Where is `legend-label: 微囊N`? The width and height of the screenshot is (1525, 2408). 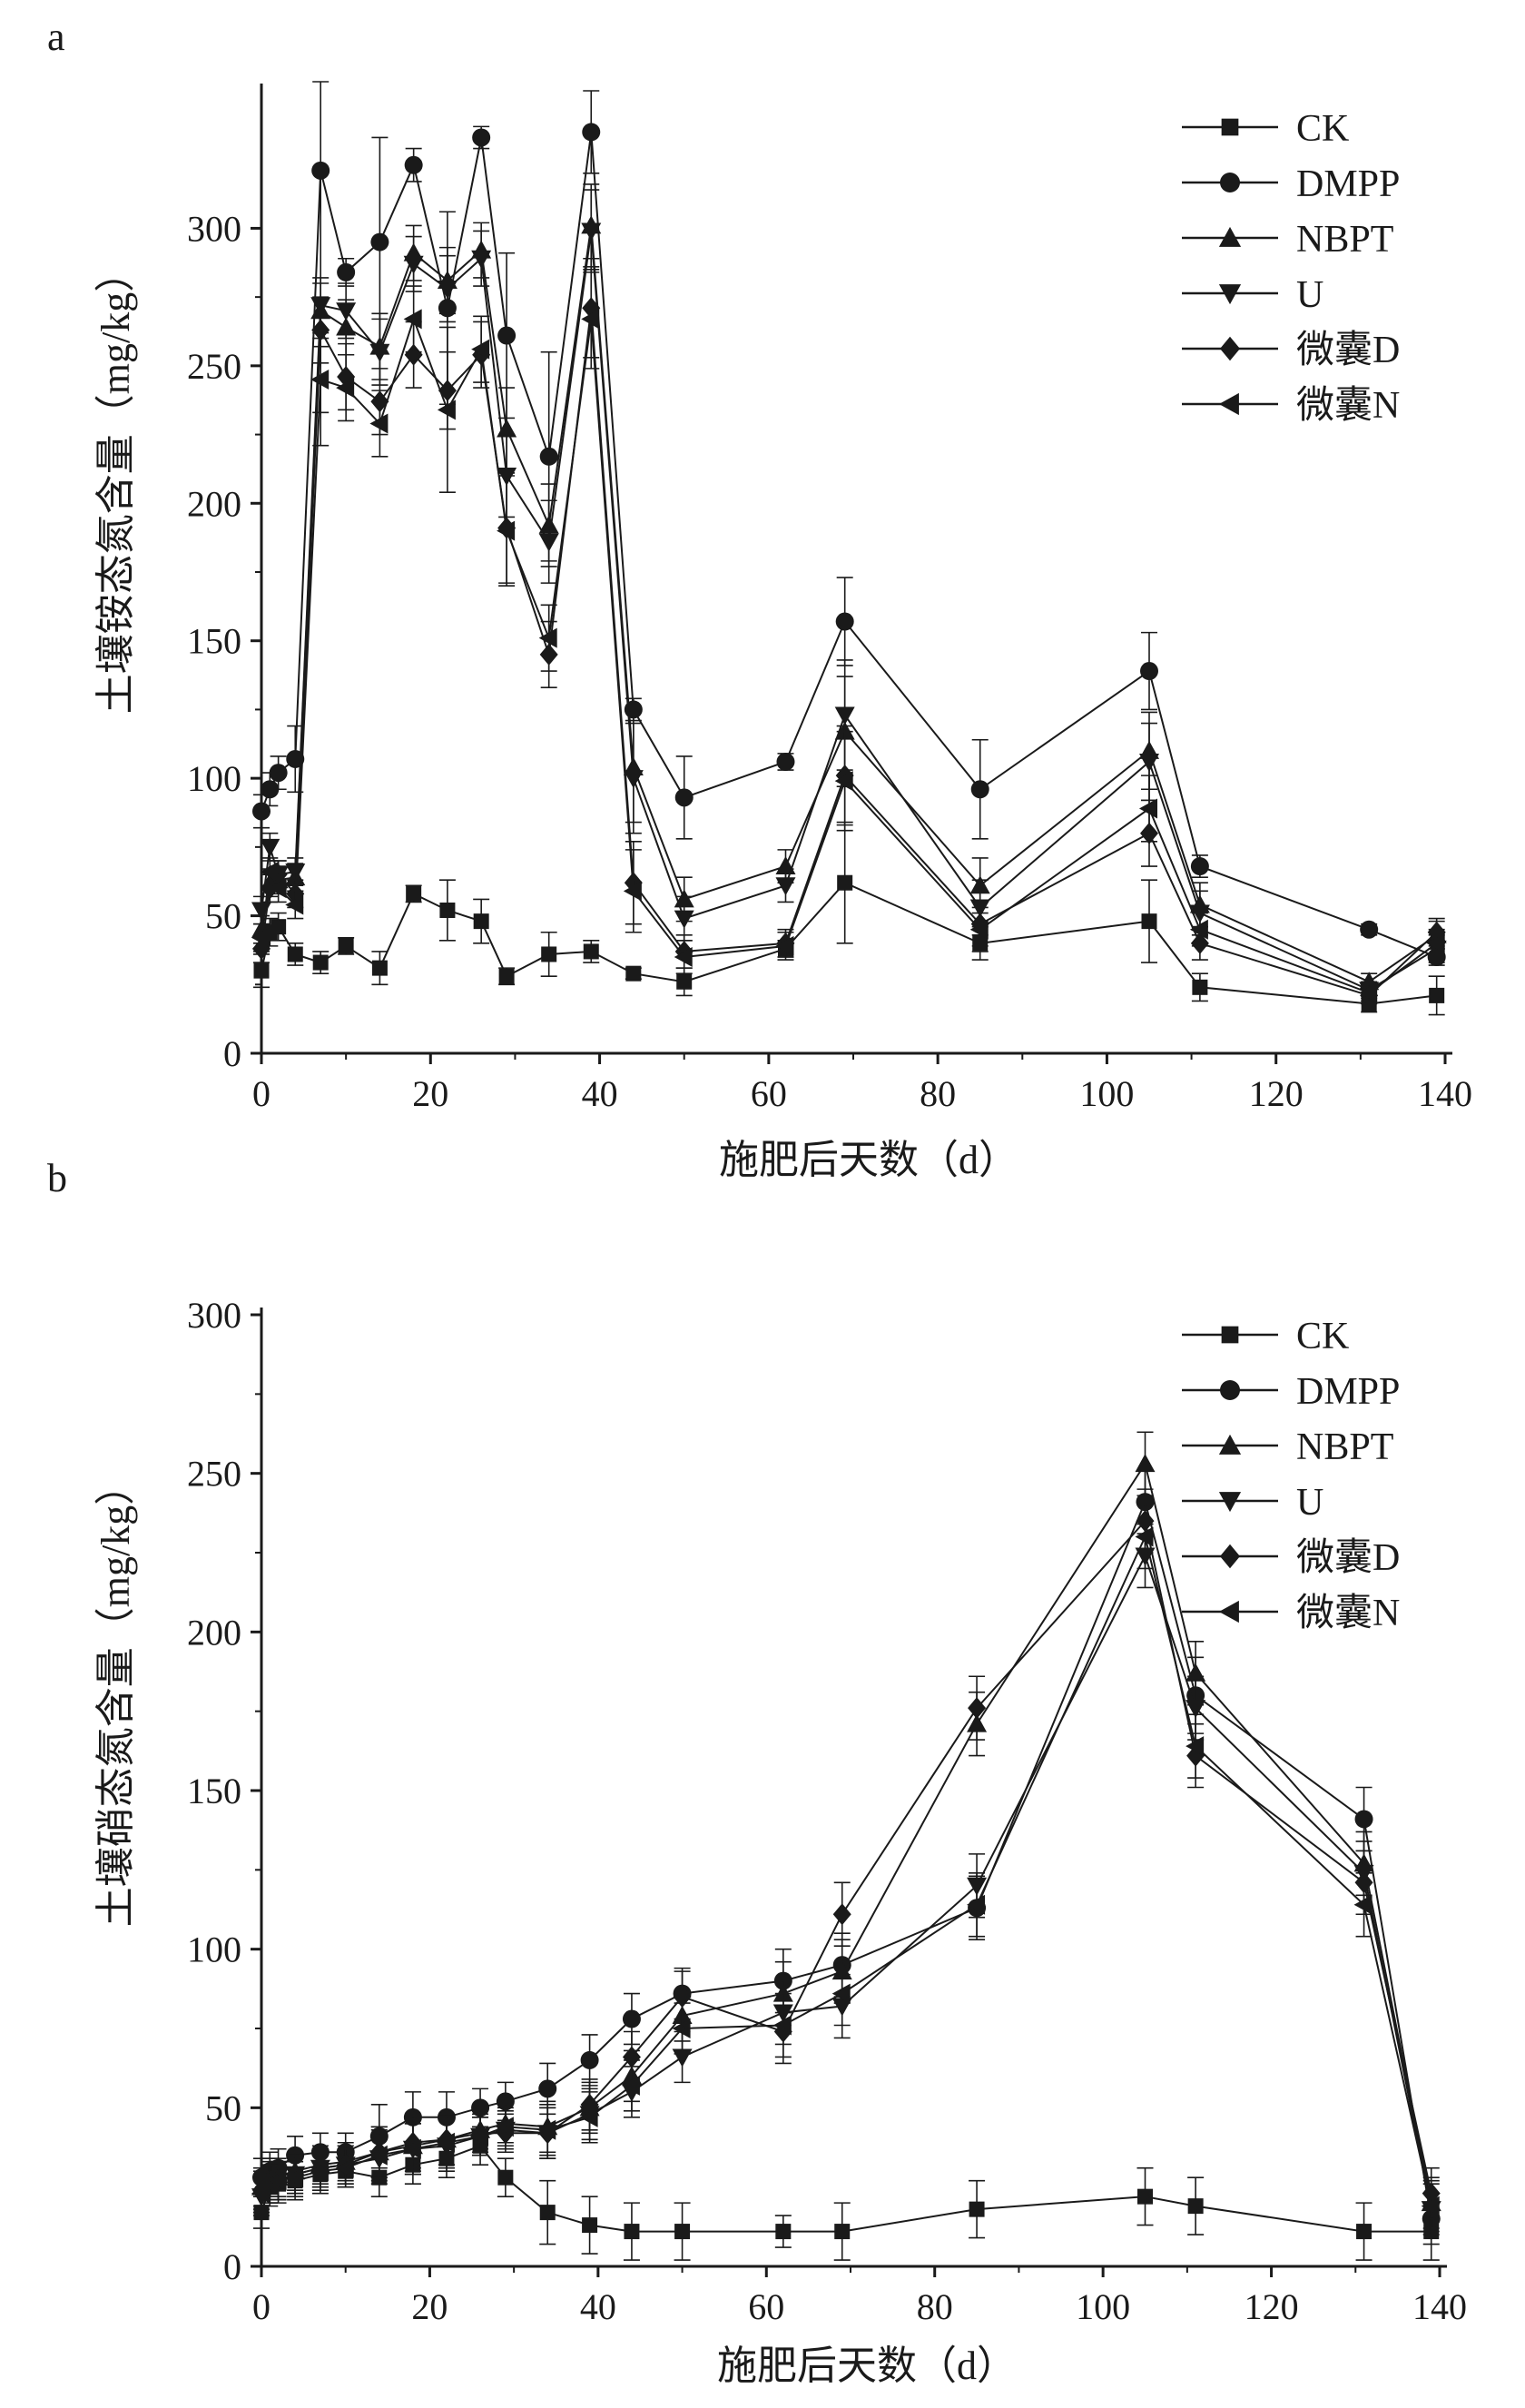 legend-label: 微囊N is located at coordinates (1348, 406).